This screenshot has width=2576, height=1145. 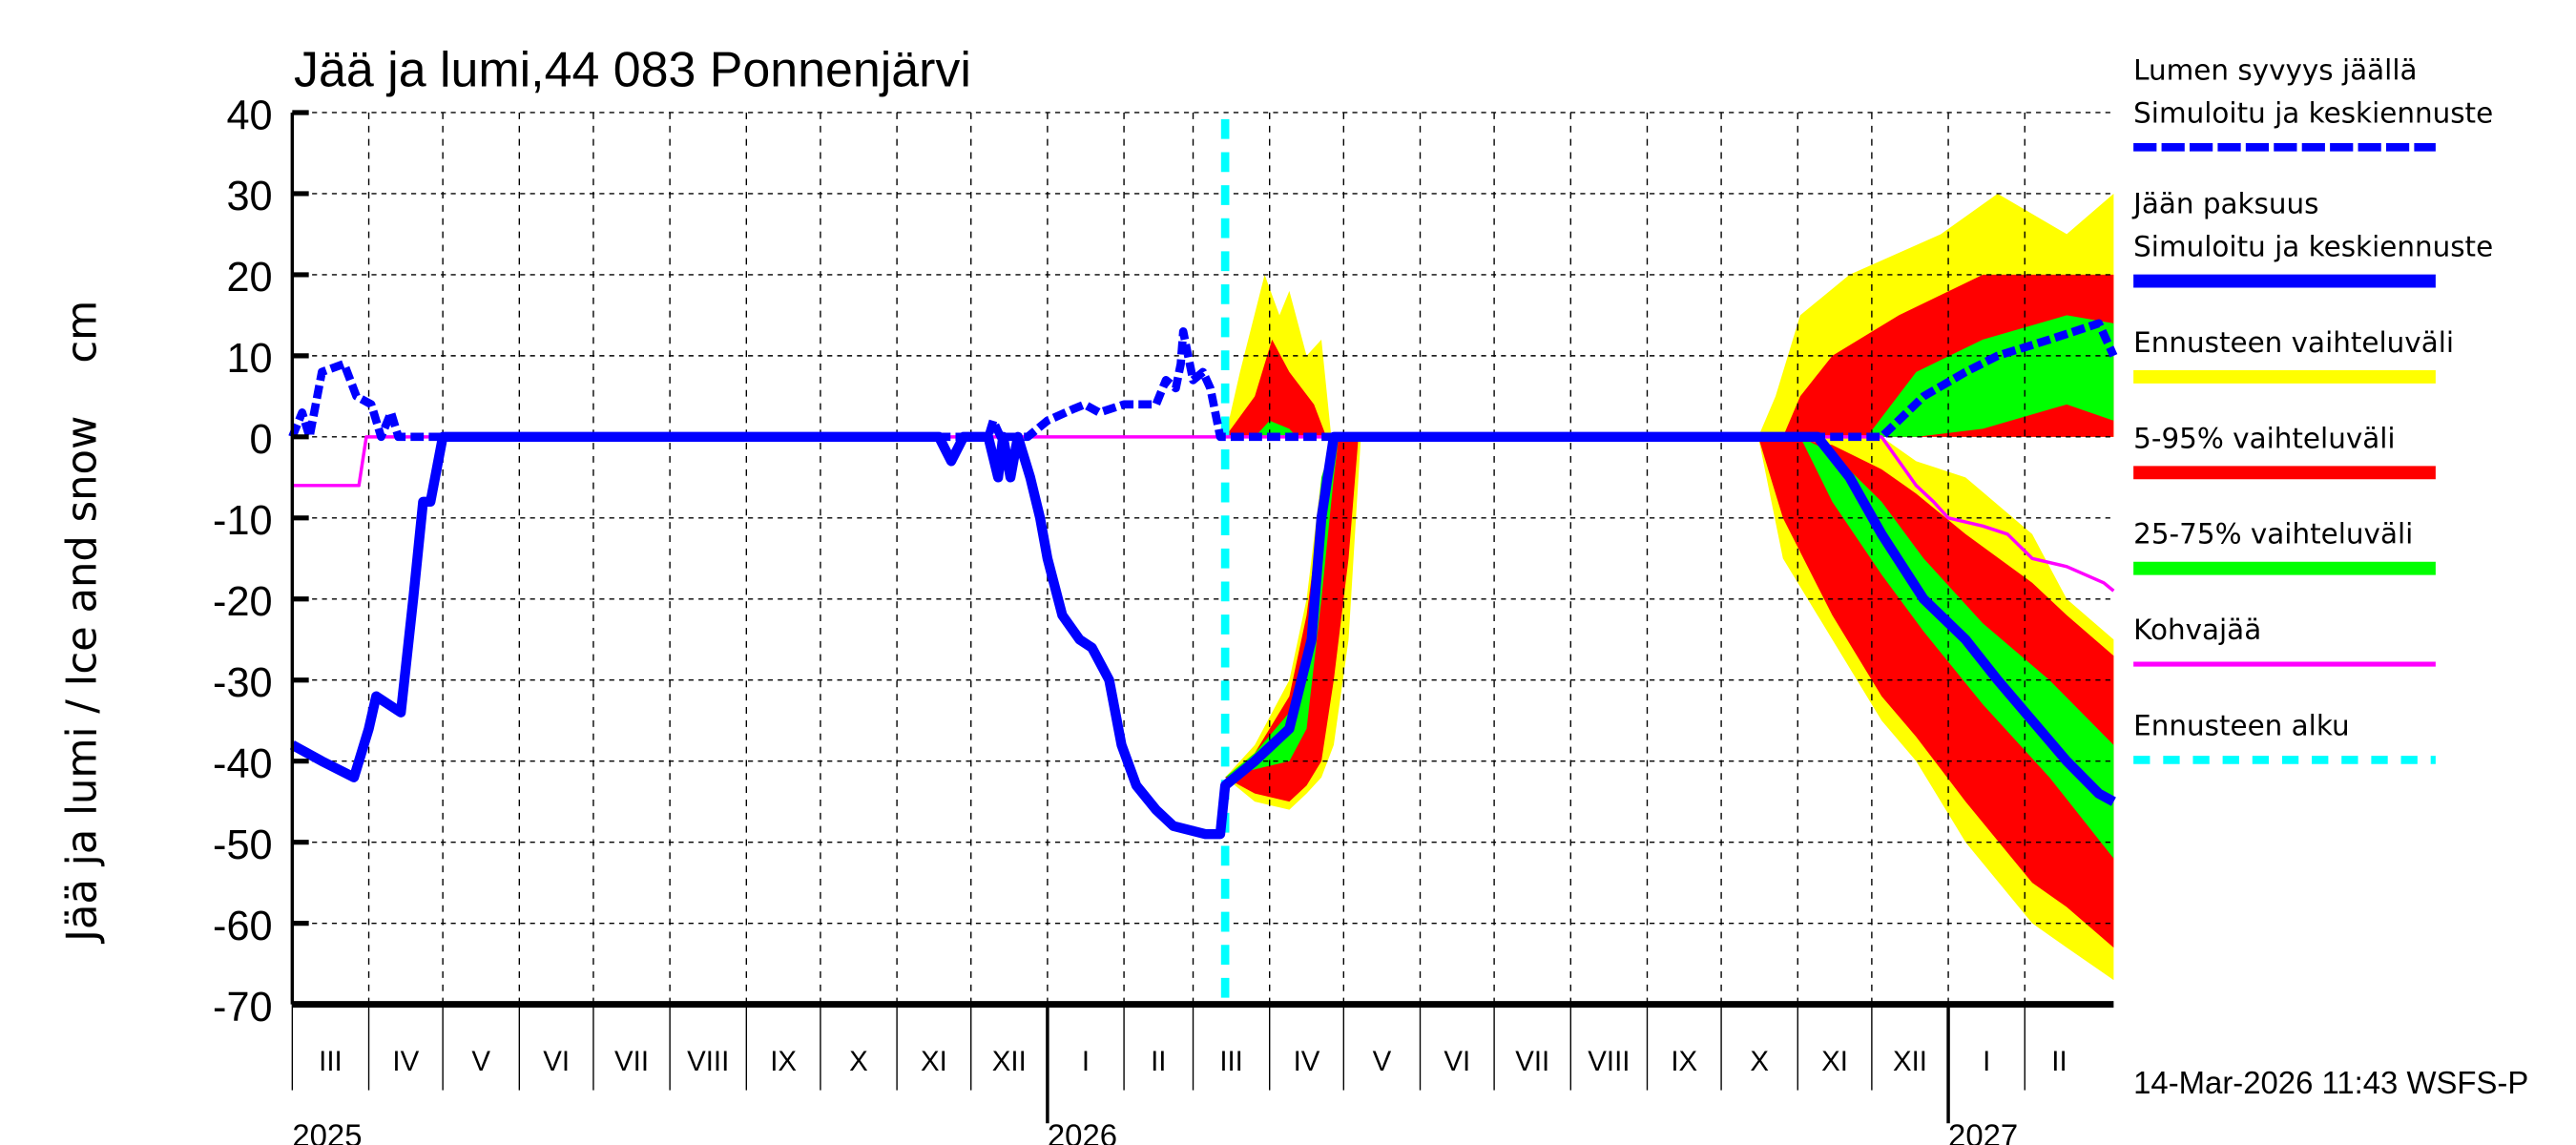 What do you see at coordinates (243, 602) in the screenshot?
I see `y-tick-label: -20` at bounding box center [243, 602].